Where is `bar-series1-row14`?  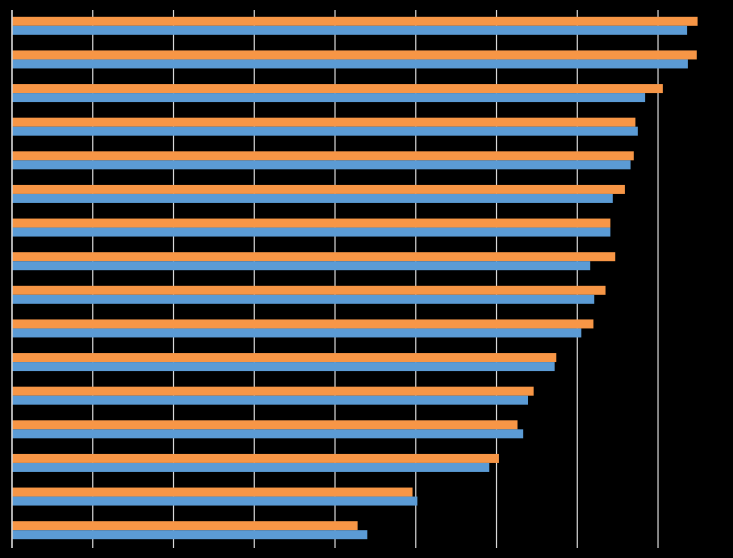 bar-series1-row14 is located at coordinates (255, 458).